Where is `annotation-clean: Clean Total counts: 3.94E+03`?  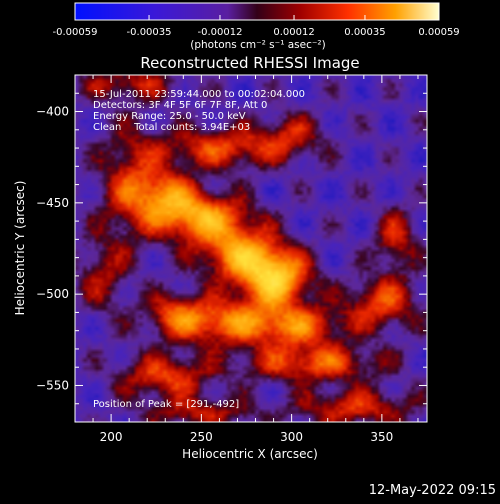 annotation-clean: Clean Total counts: 3.94E+03 is located at coordinates (171, 127).